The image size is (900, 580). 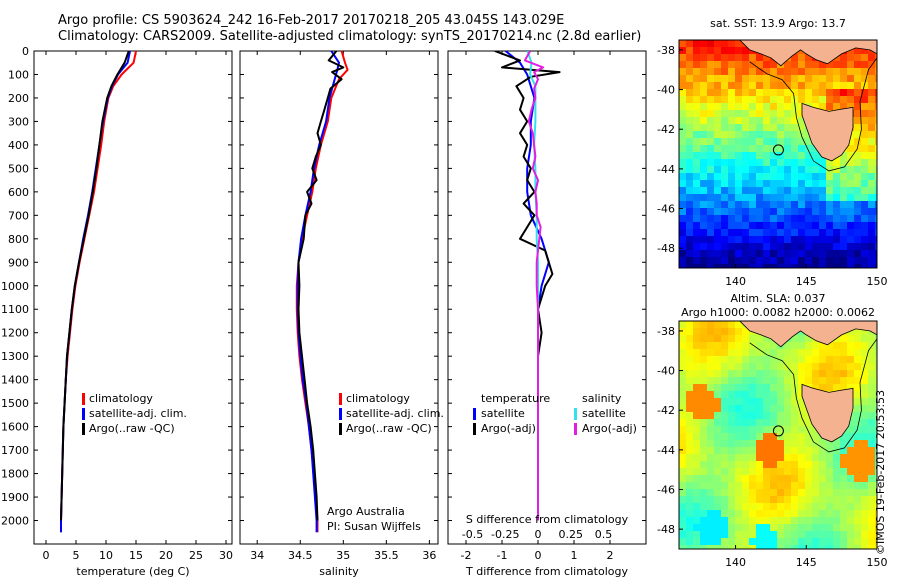 What do you see at coordinates (386, 555) in the screenshot?
I see `x-tick-label: 35.5` at bounding box center [386, 555].